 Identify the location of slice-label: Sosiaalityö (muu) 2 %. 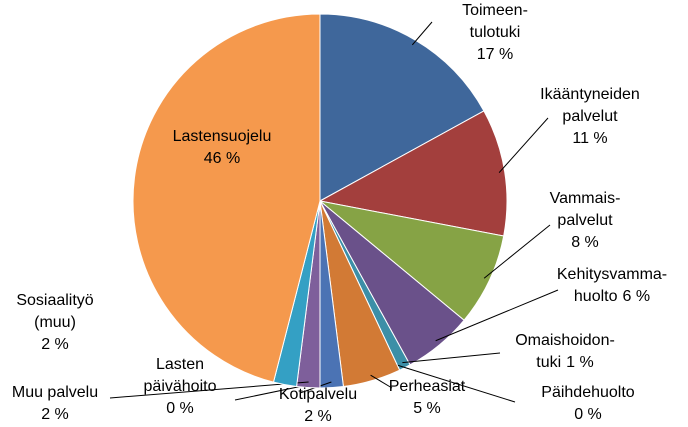
(77, 323).